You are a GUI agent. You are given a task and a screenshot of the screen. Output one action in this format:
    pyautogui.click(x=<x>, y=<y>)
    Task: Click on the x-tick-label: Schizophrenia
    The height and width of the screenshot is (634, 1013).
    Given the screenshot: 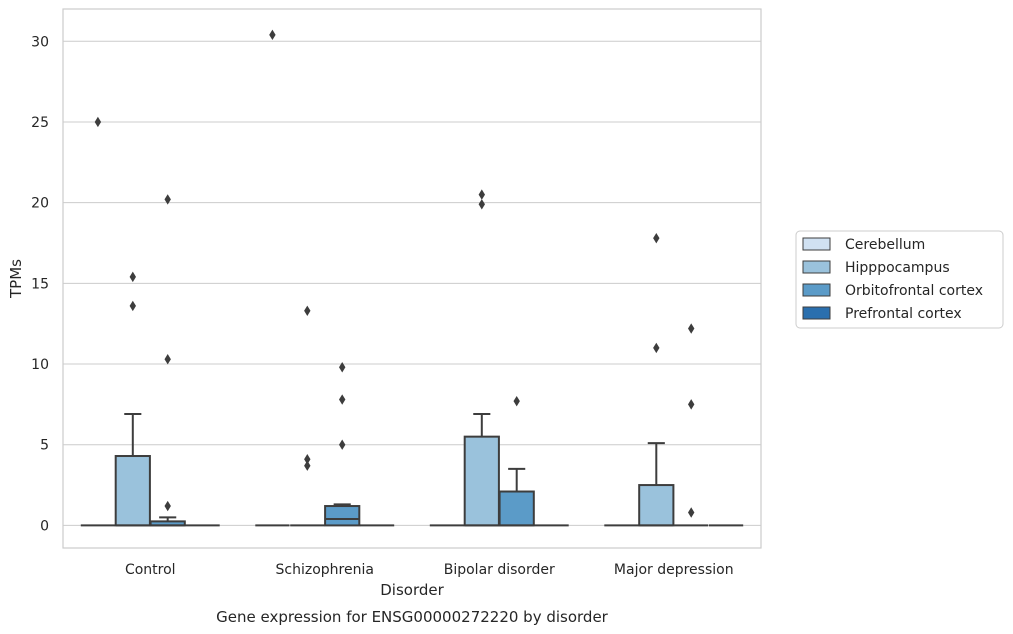 What is the action you would take?
    pyautogui.click(x=325, y=570)
    